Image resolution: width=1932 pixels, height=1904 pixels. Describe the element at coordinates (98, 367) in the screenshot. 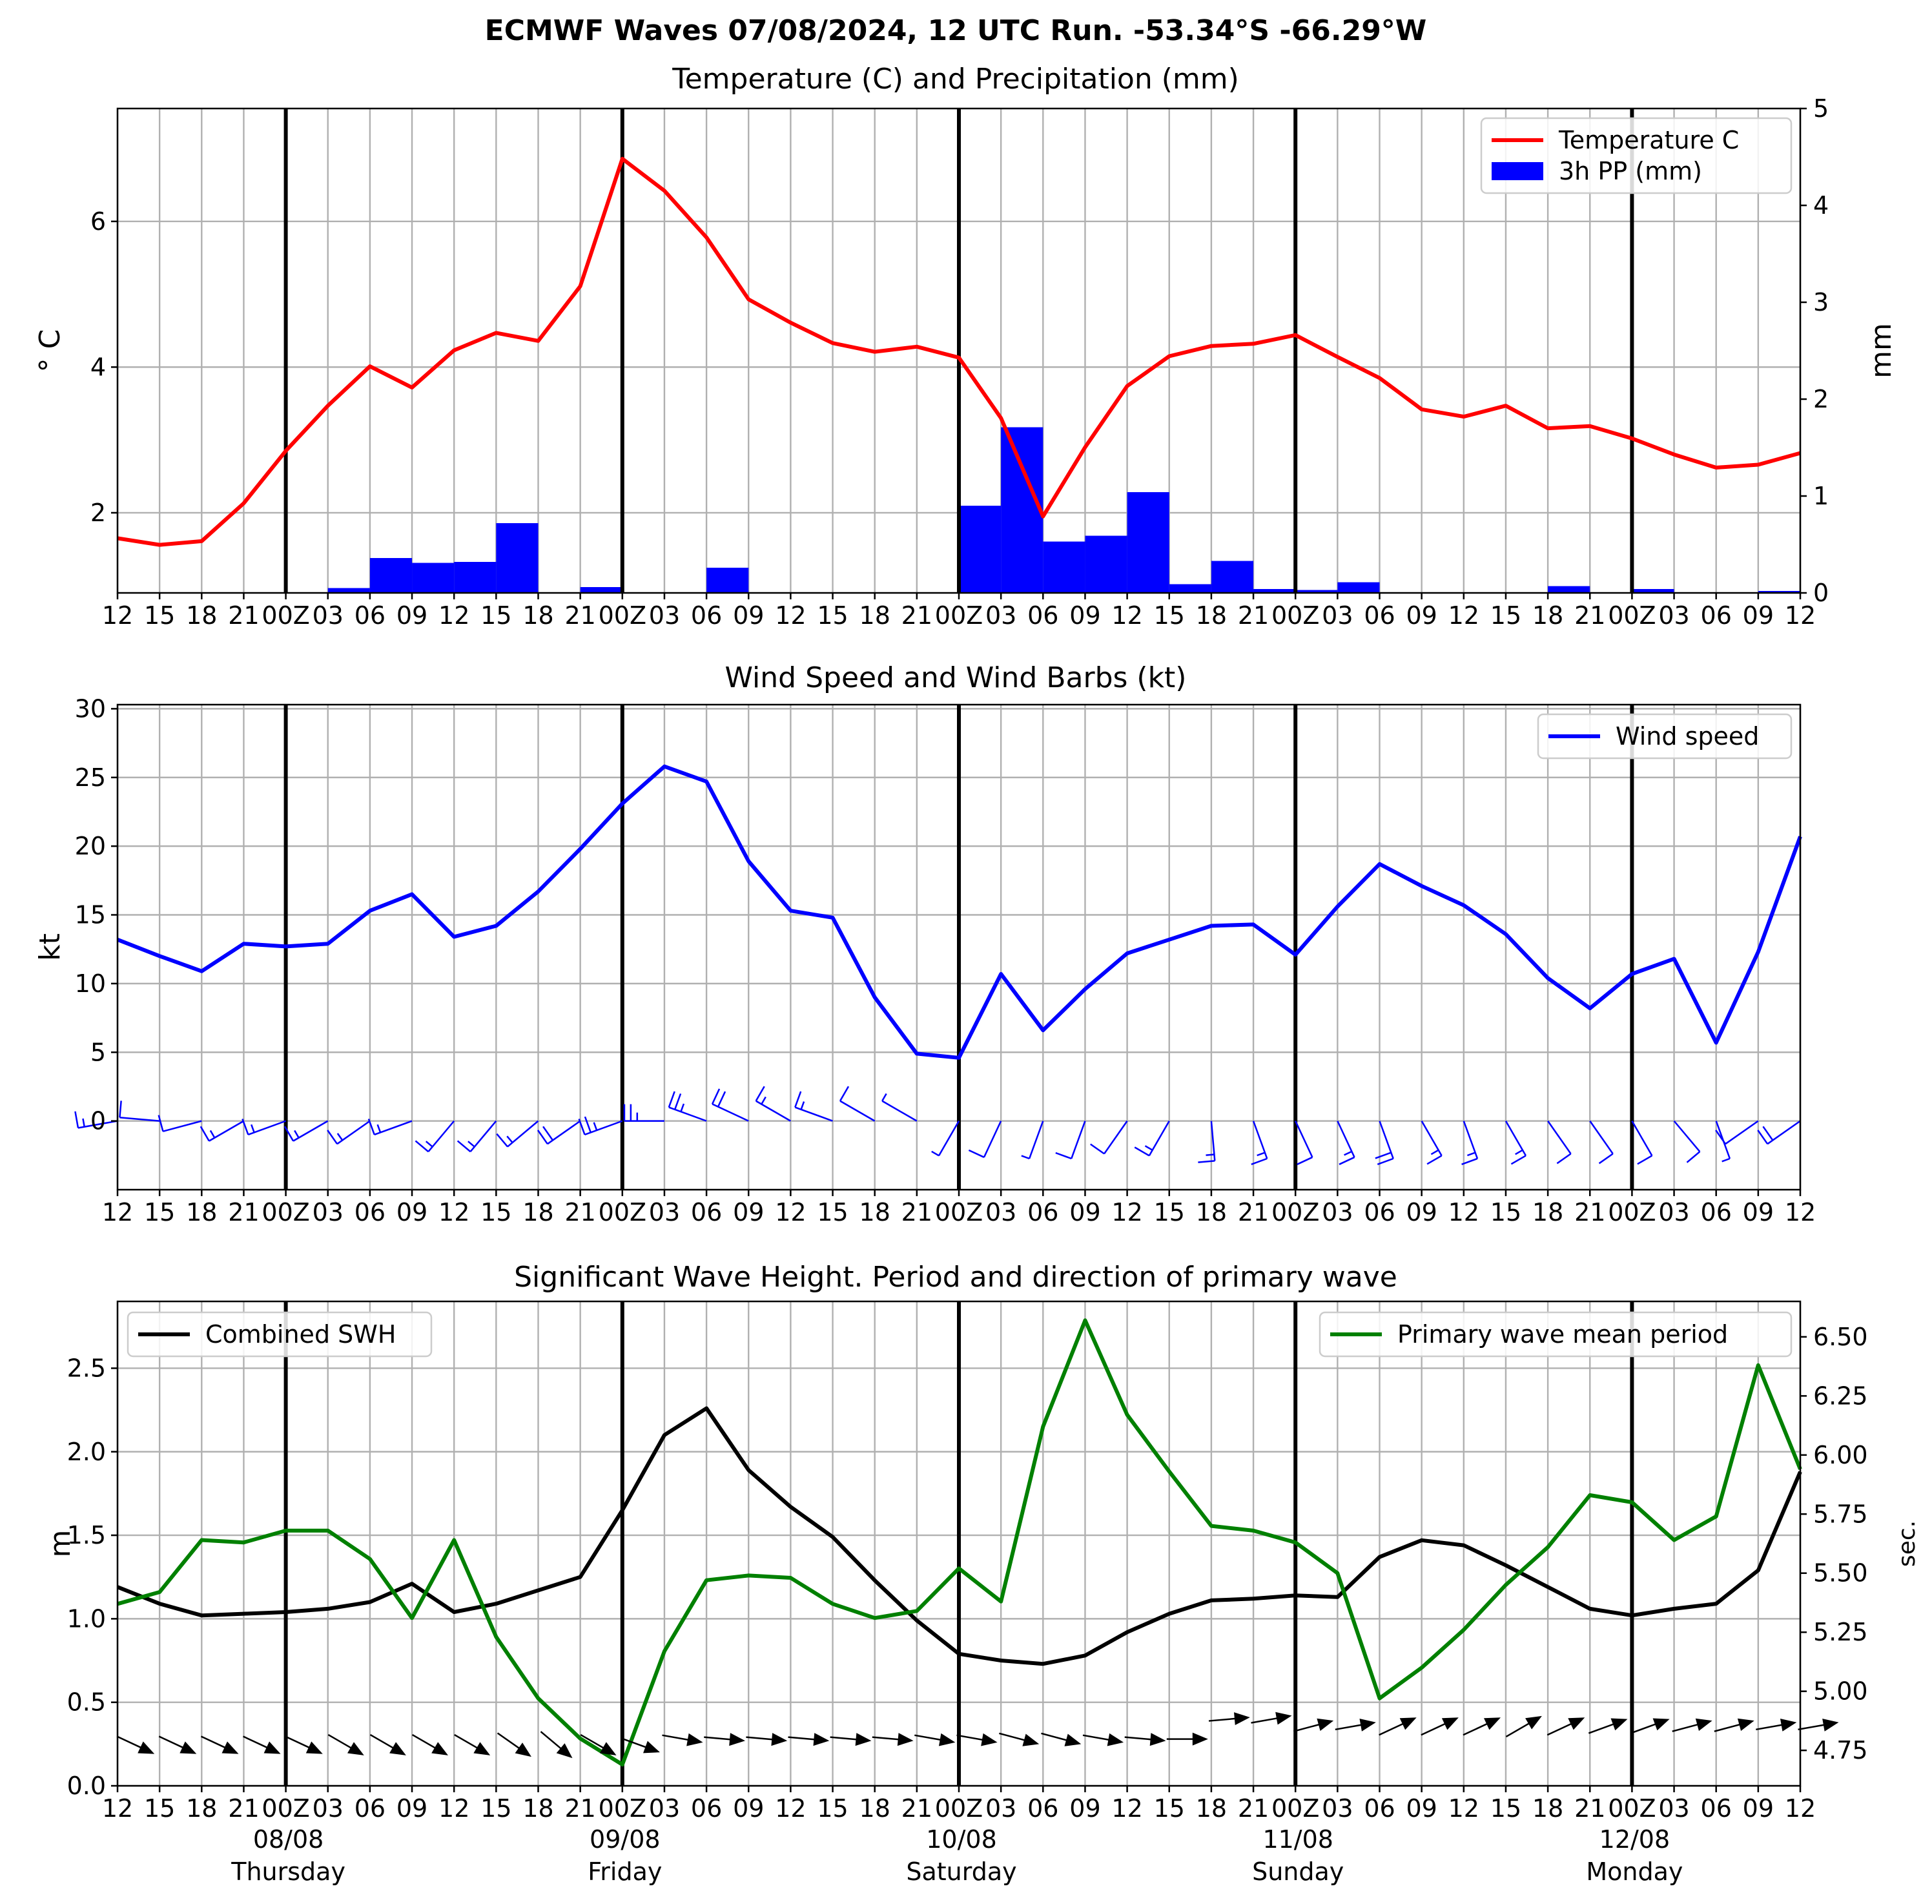

I see `y-tick-label: 4` at that location.